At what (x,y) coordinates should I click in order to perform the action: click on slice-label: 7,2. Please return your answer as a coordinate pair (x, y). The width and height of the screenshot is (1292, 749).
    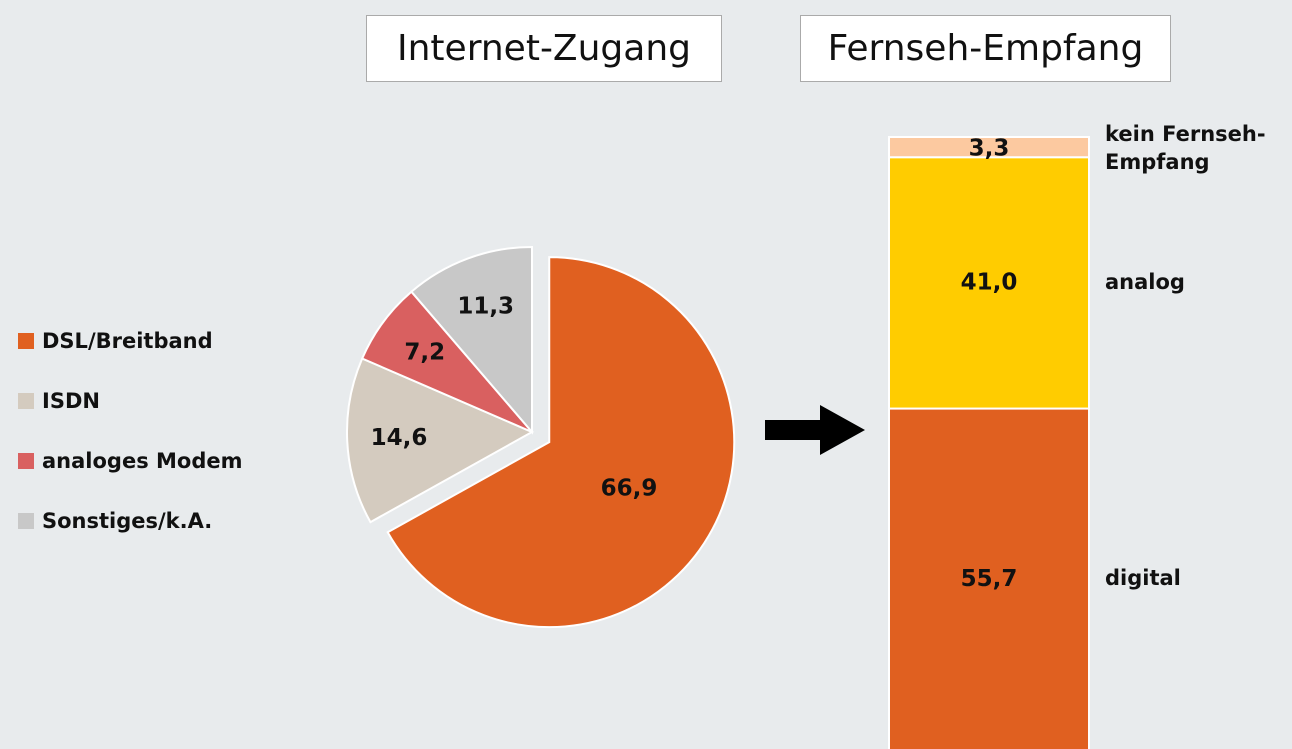
    Looking at the image, I should click on (424, 353).